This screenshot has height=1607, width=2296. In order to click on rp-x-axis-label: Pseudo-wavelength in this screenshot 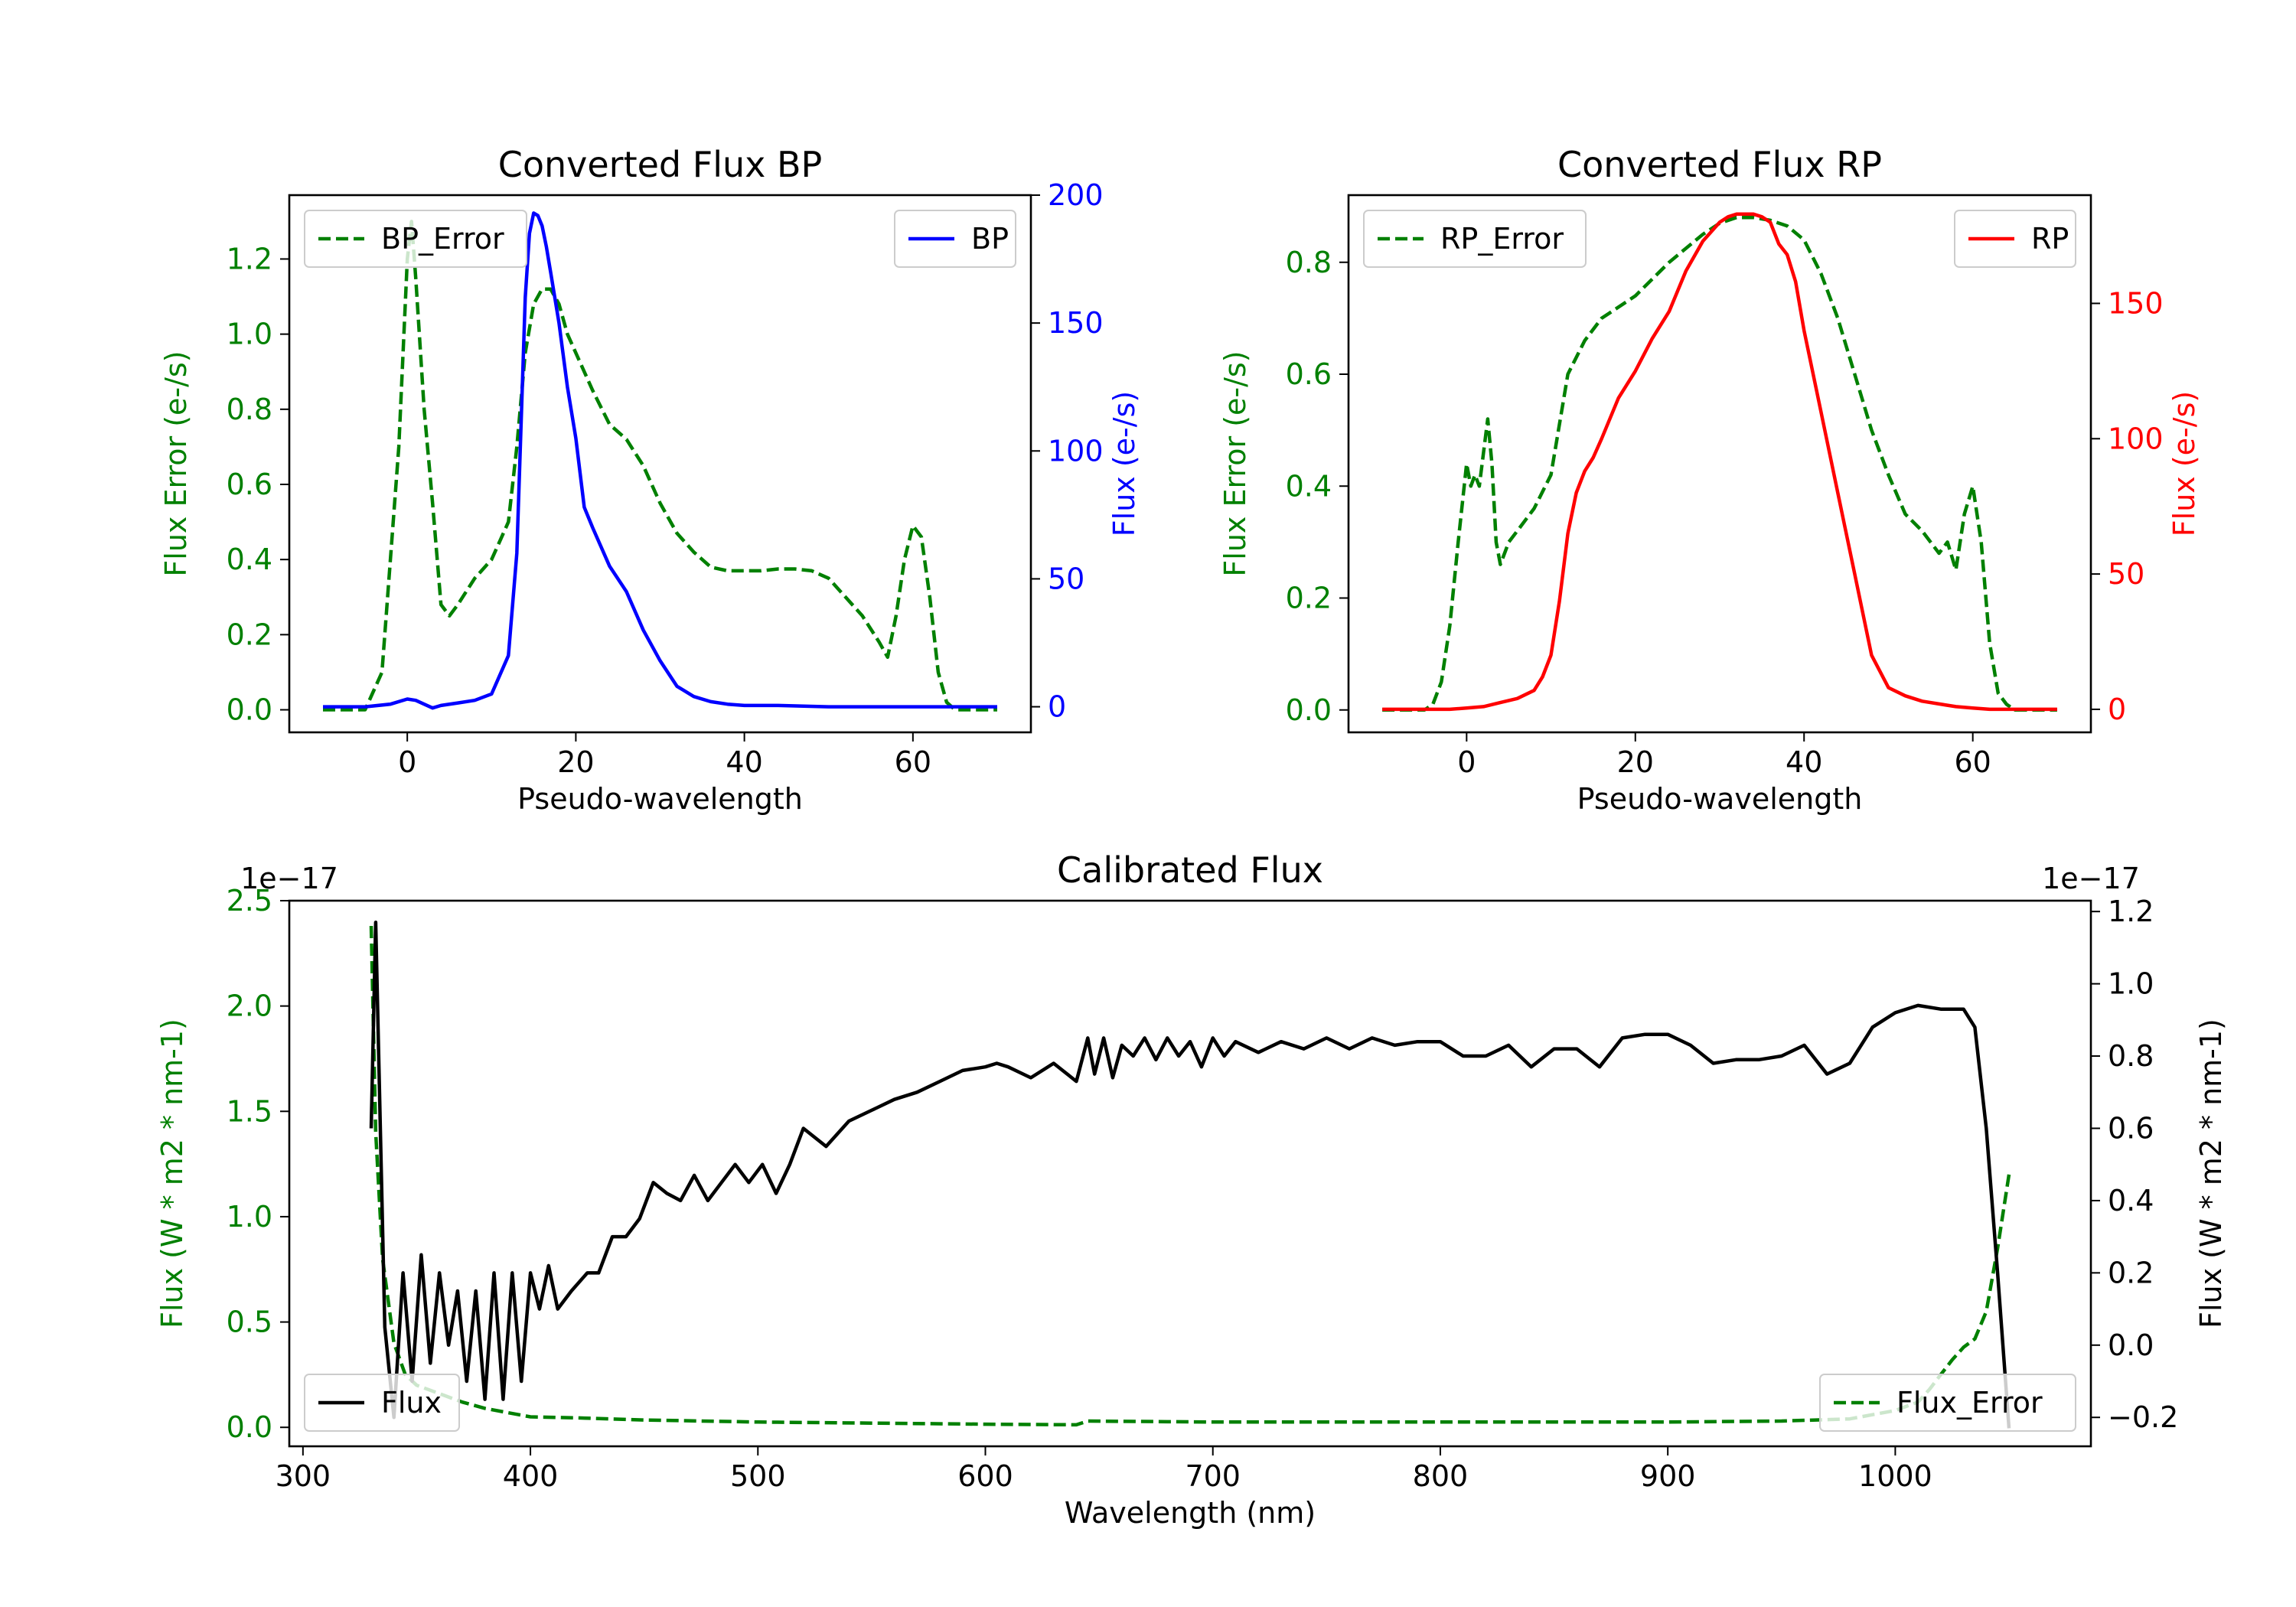, I will do `click(1720, 799)`.